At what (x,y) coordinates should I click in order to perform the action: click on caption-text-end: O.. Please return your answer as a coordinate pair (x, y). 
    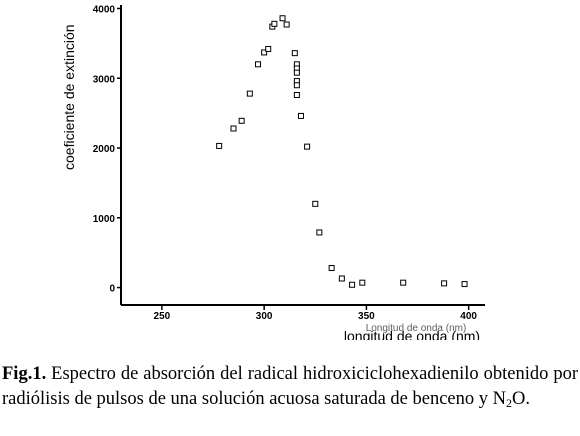
    Looking at the image, I should click on (521, 399).